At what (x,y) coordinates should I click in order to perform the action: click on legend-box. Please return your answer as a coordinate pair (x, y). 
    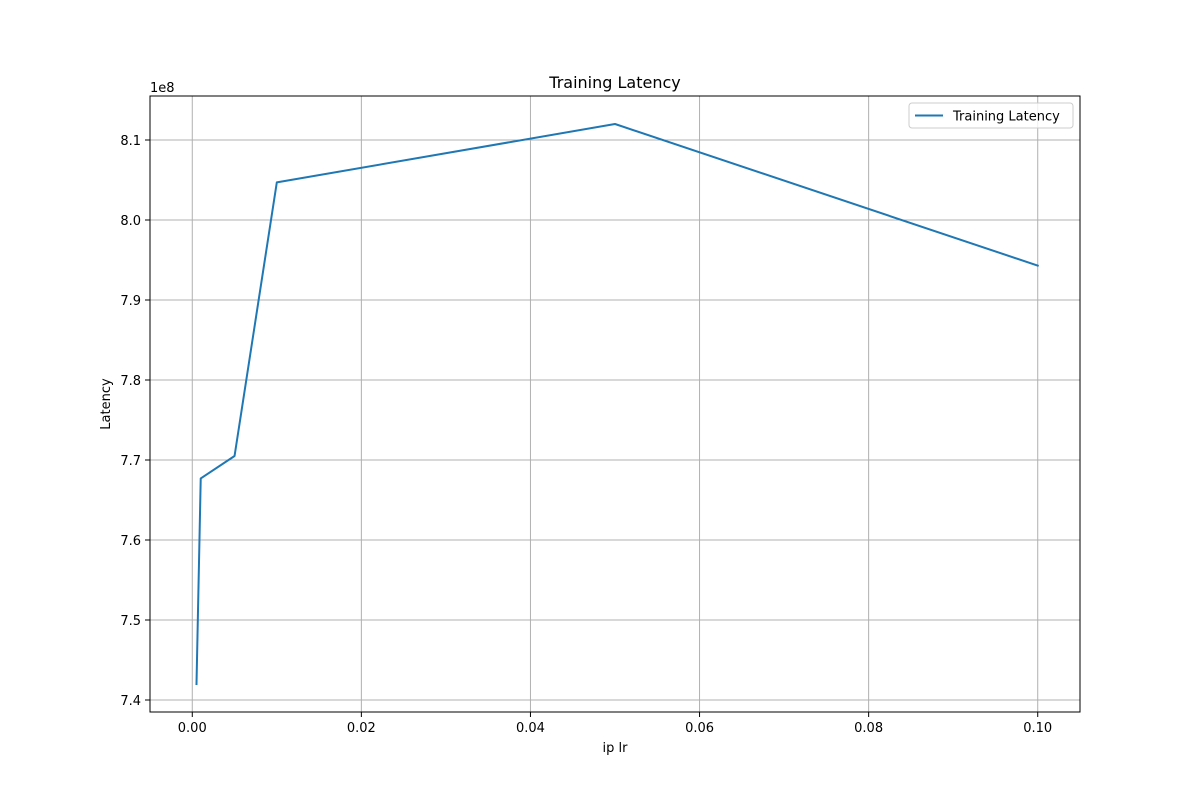
    Looking at the image, I should click on (991, 115).